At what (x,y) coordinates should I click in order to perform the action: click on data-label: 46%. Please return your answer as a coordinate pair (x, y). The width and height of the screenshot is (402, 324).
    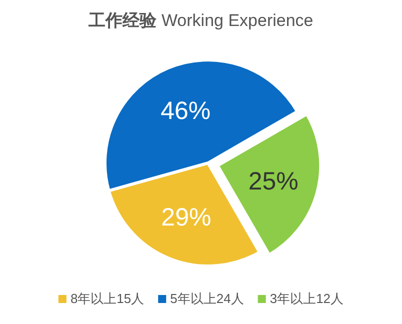
    Looking at the image, I should click on (185, 110).